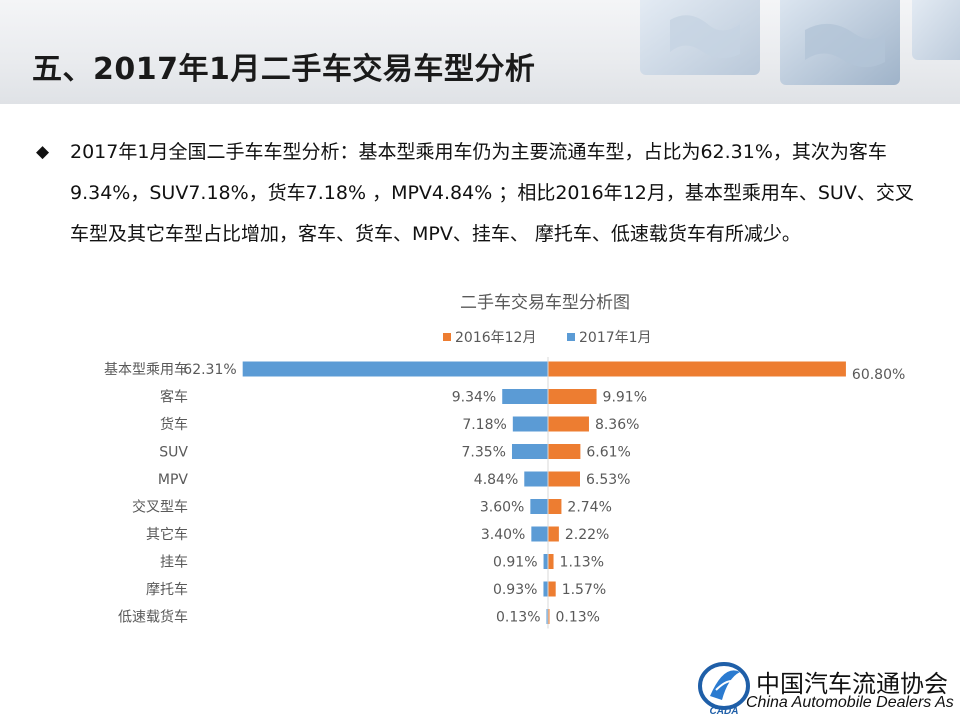 Image resolution: width=960 pixels, height=720 pixels. What do you see at coordinates (625, 398) in the screenshot?
I see `data-label-2016-12: 9.91%` at bounding box center [625, 398].